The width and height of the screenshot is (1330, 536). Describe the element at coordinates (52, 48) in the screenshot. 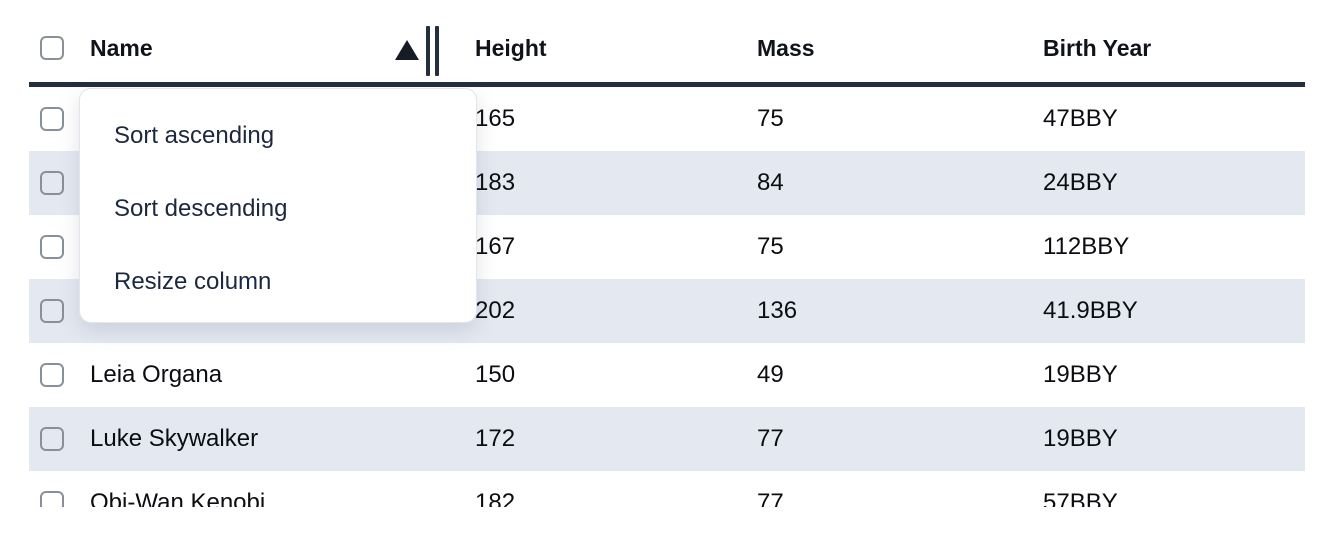

I see `select-all-checkbox` at that location.